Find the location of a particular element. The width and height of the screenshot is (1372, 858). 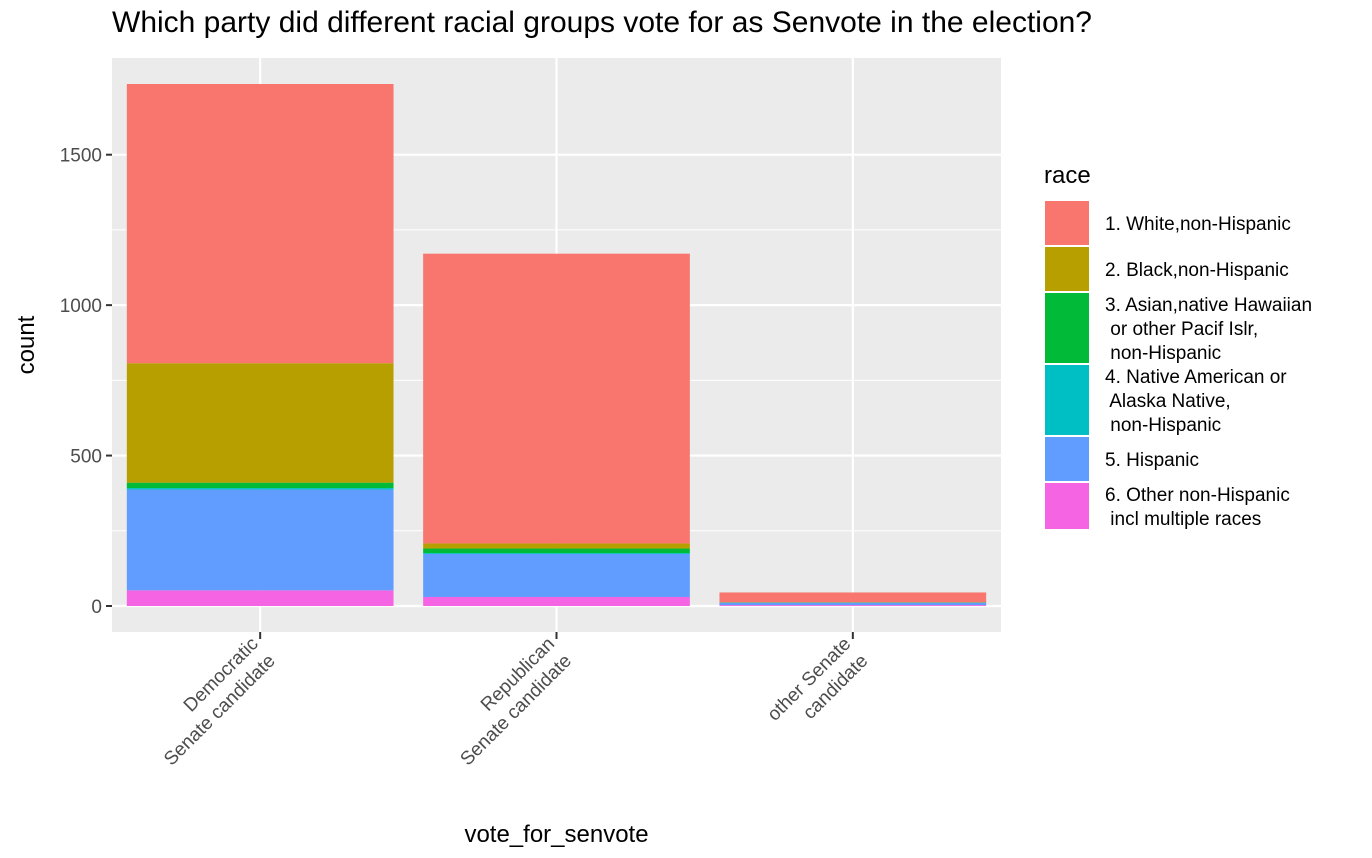

y-tick-label: 0 is located at coordinates (96, 607).